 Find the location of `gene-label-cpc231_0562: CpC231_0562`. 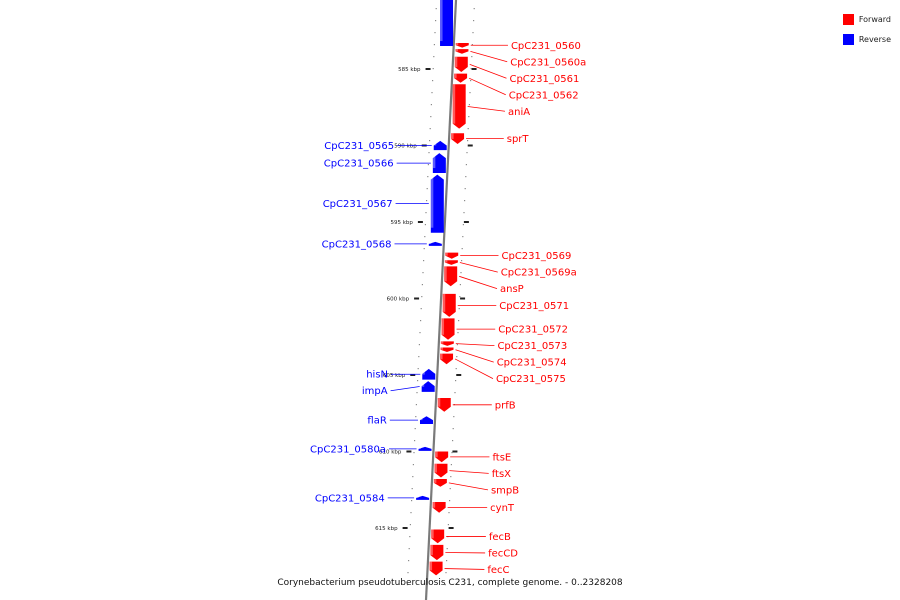

gene-label-cpc231_0562: CpC231_0562 is located at coordinates (544, 95).